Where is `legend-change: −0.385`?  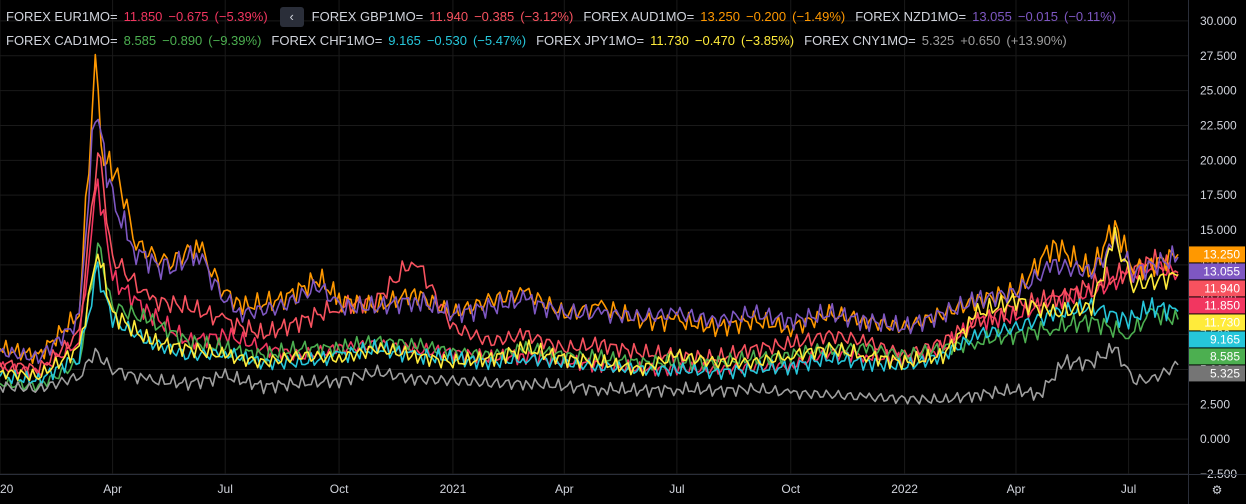
legend-change: −0.385 is located at coordinates (494, 16).